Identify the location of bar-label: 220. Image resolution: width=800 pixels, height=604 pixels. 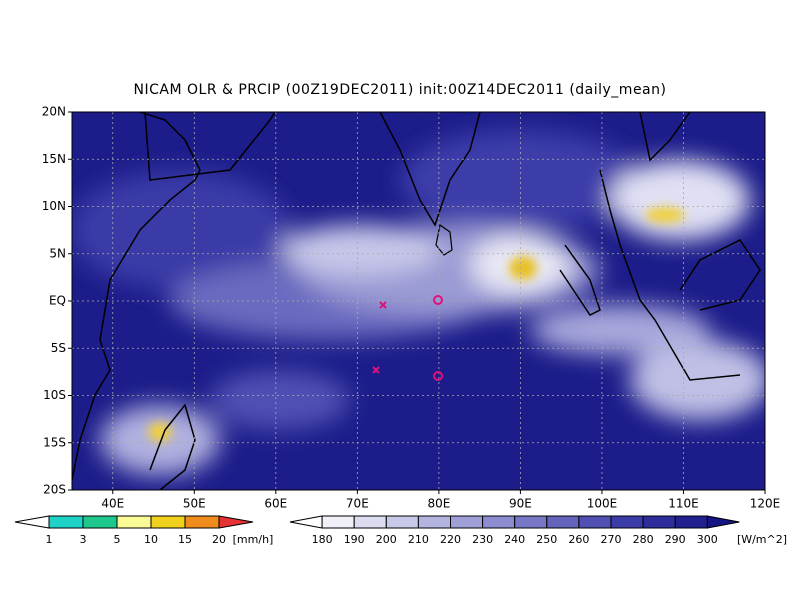
(450, 539).